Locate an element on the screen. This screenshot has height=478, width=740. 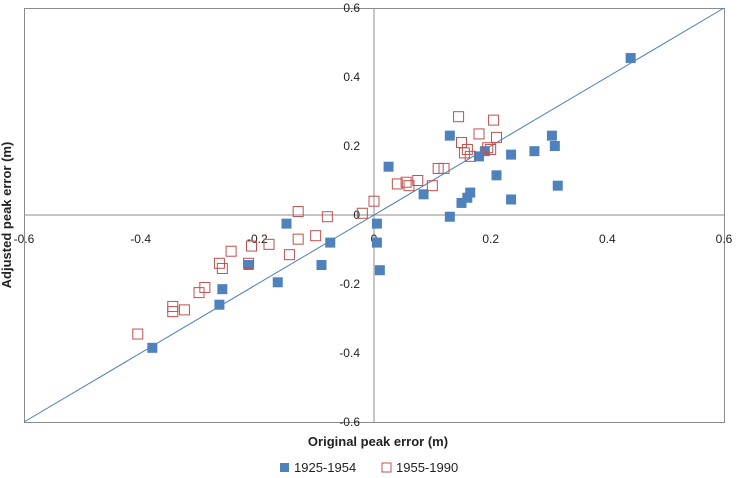
legend-label: 1955-1990 is located at coordinates (427, 467).